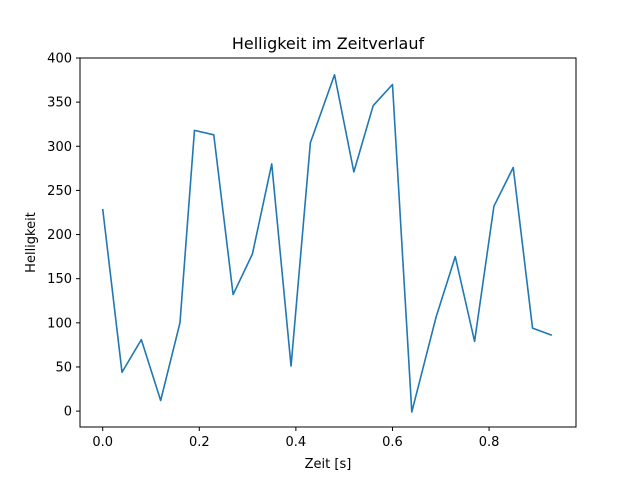  Describe the element at coordinates (59, 147) in the screenshot. I see `y-tick-label: 300` at that location.